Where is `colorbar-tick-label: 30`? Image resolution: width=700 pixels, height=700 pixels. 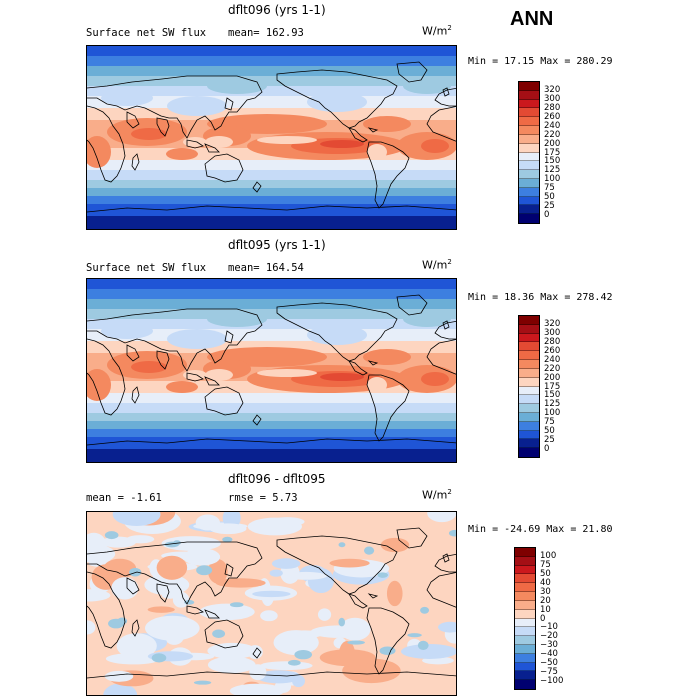 colorbar-tick-label: 30 is located at coordinates (545, 591).